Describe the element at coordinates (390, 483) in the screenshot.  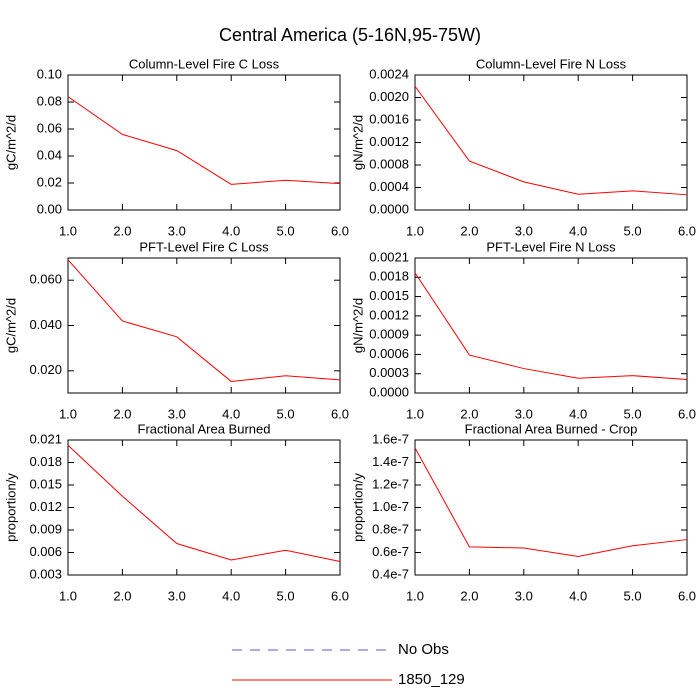
I see `y-tick-label: 1.2e-7` at that location.